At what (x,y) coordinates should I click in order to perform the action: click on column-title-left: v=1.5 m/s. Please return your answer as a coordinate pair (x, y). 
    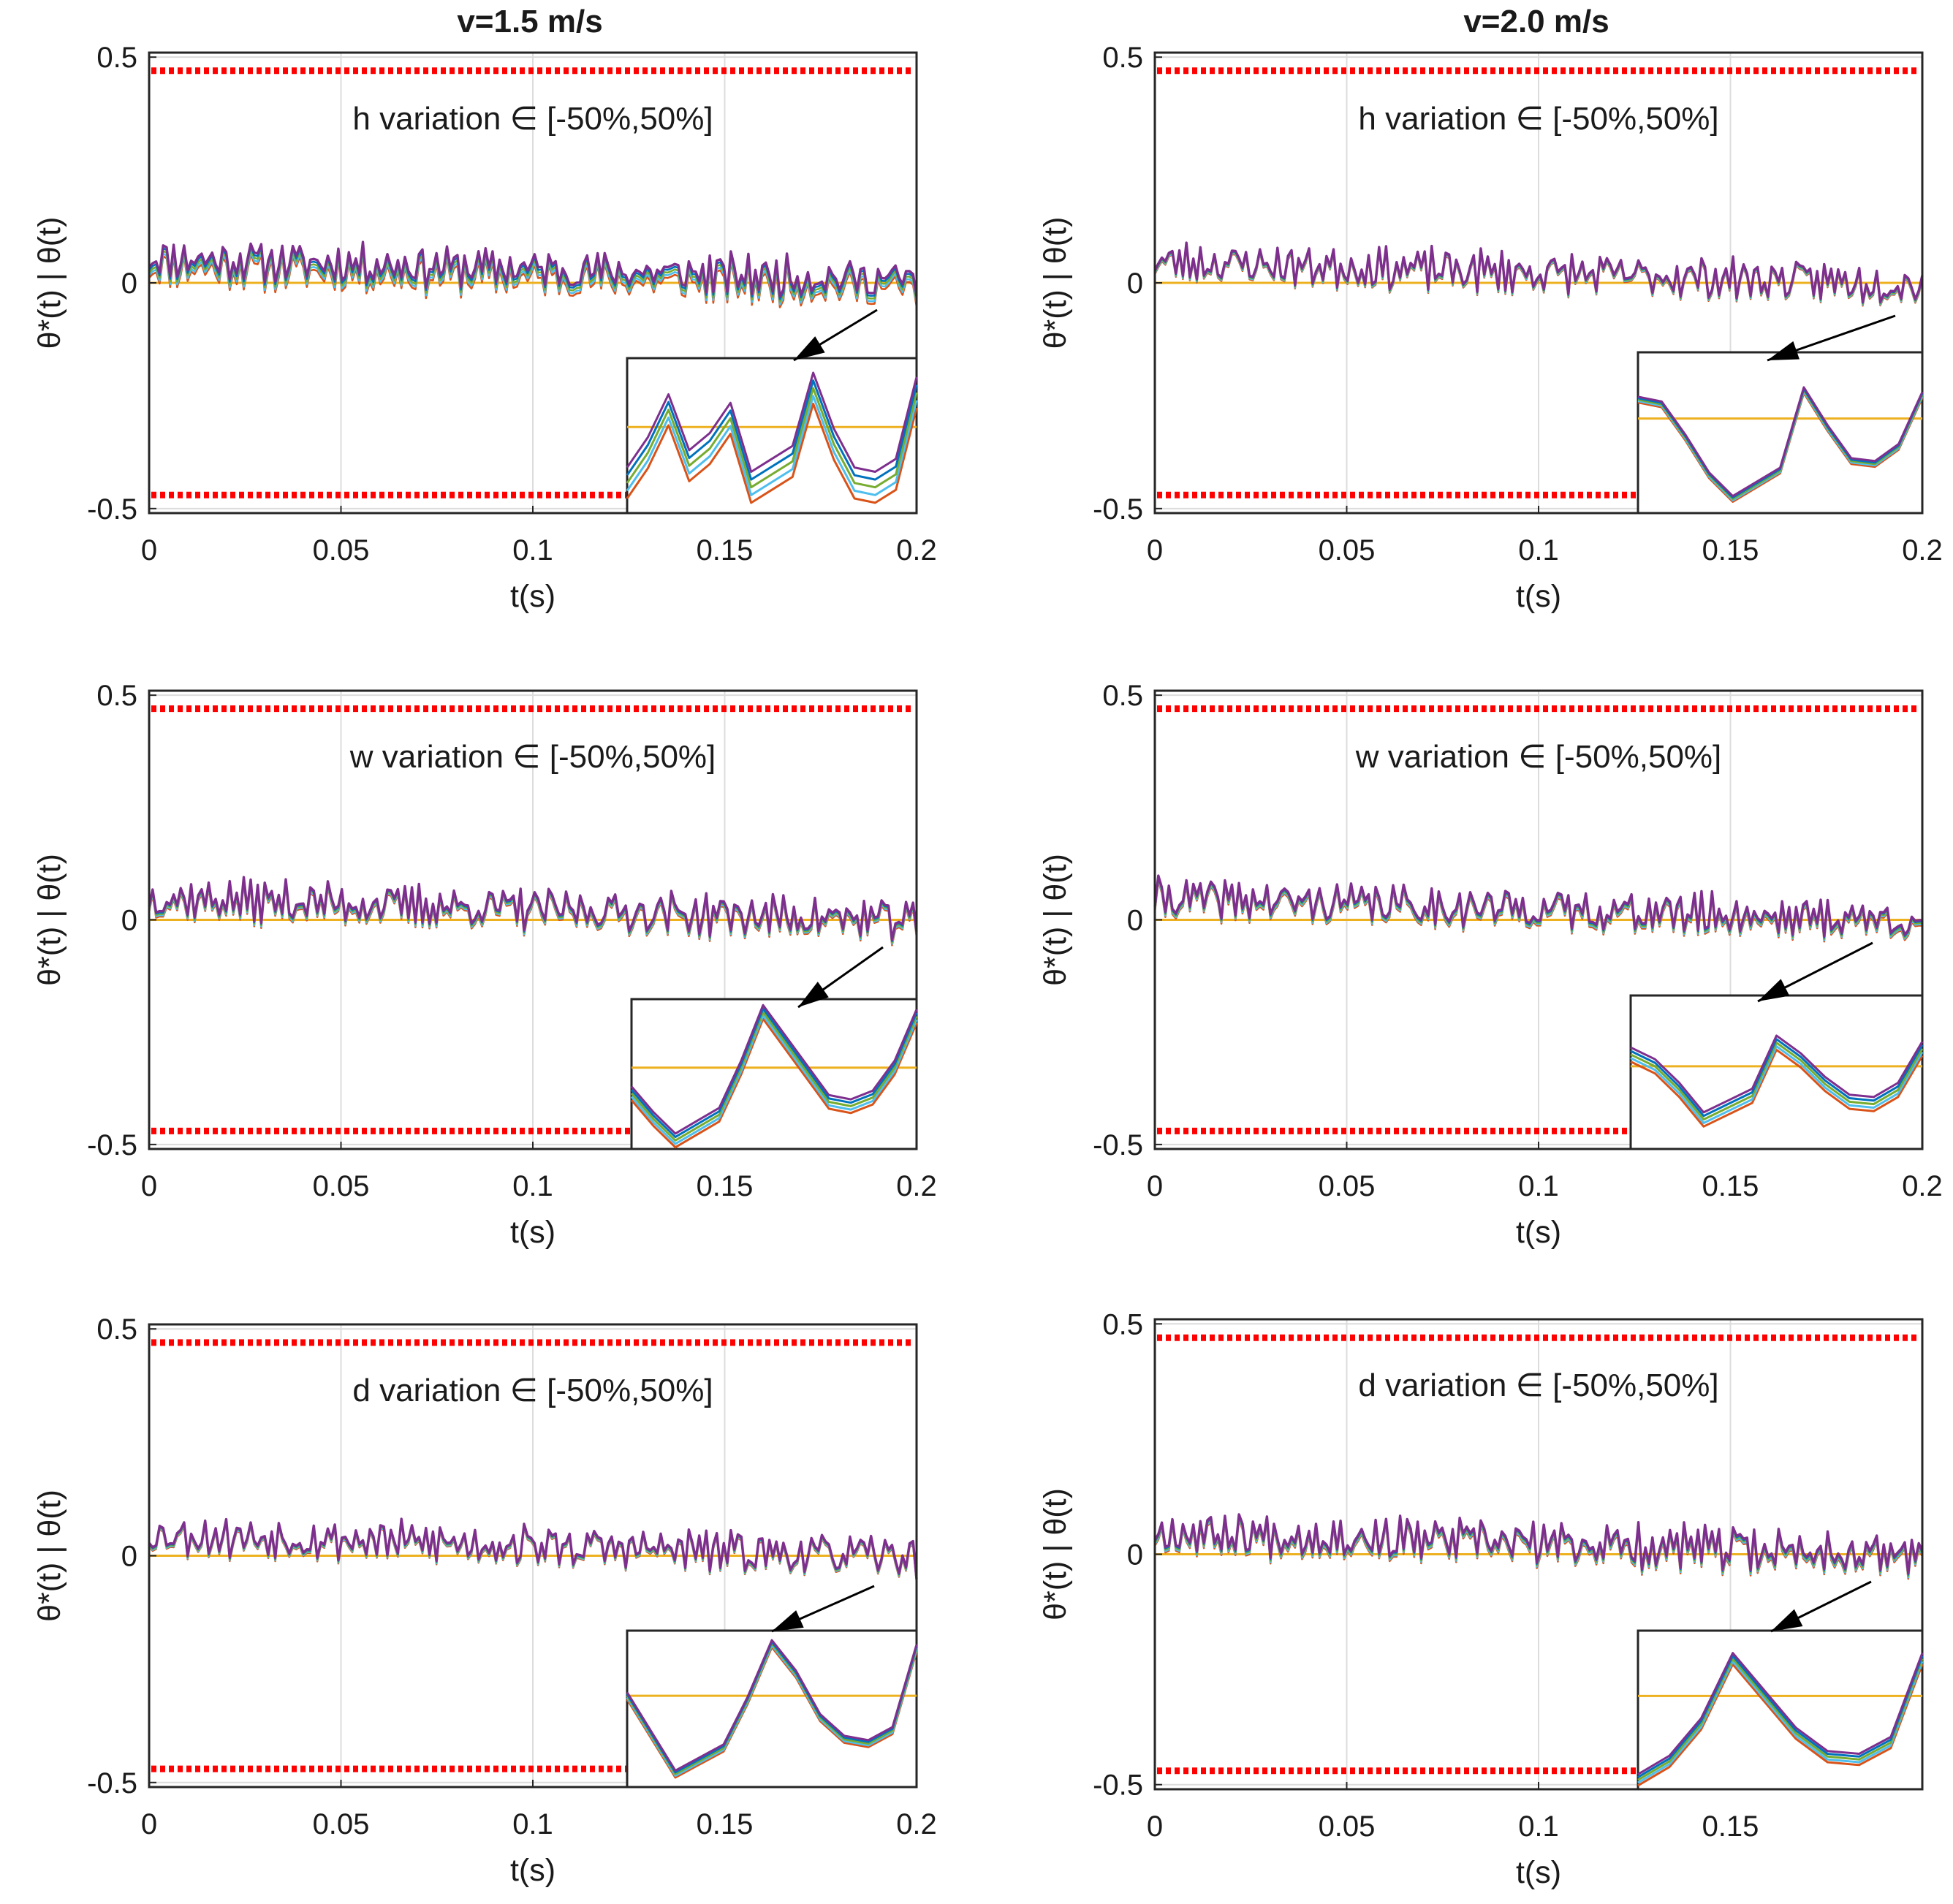
    Looking at the image, I should click on (529, 21).